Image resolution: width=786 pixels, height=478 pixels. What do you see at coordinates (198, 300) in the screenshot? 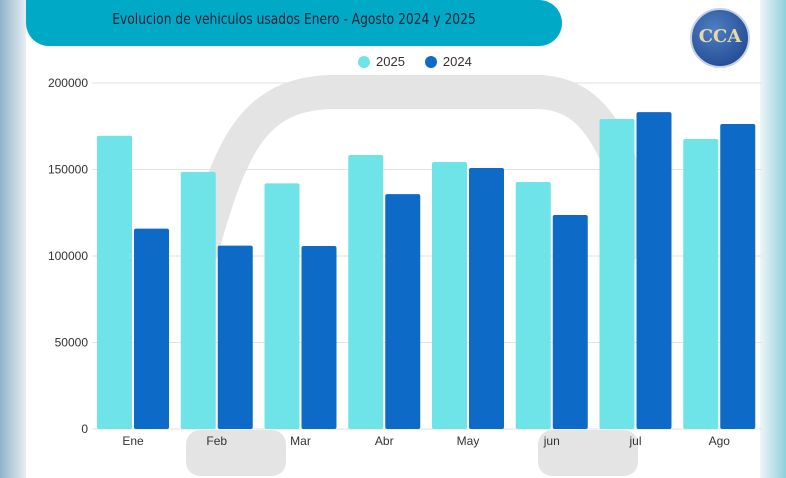
I see `bar-2025-Feb` at bounding box center [198, 300].